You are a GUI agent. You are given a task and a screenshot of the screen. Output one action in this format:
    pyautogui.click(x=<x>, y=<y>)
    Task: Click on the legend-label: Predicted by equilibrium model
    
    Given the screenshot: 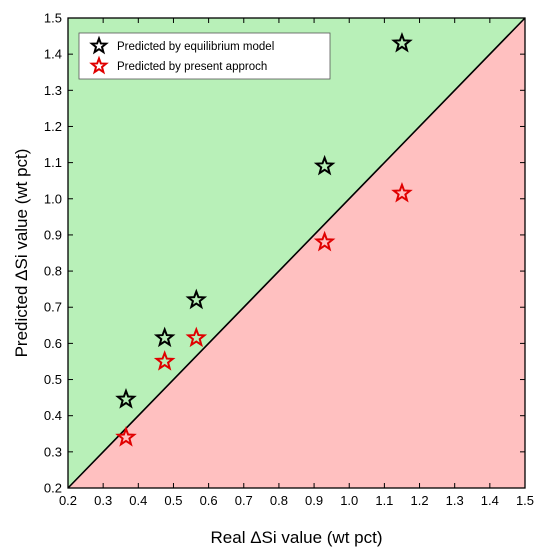 What is the action you would take?
    pyautogui.click(x=195, y=47)
    